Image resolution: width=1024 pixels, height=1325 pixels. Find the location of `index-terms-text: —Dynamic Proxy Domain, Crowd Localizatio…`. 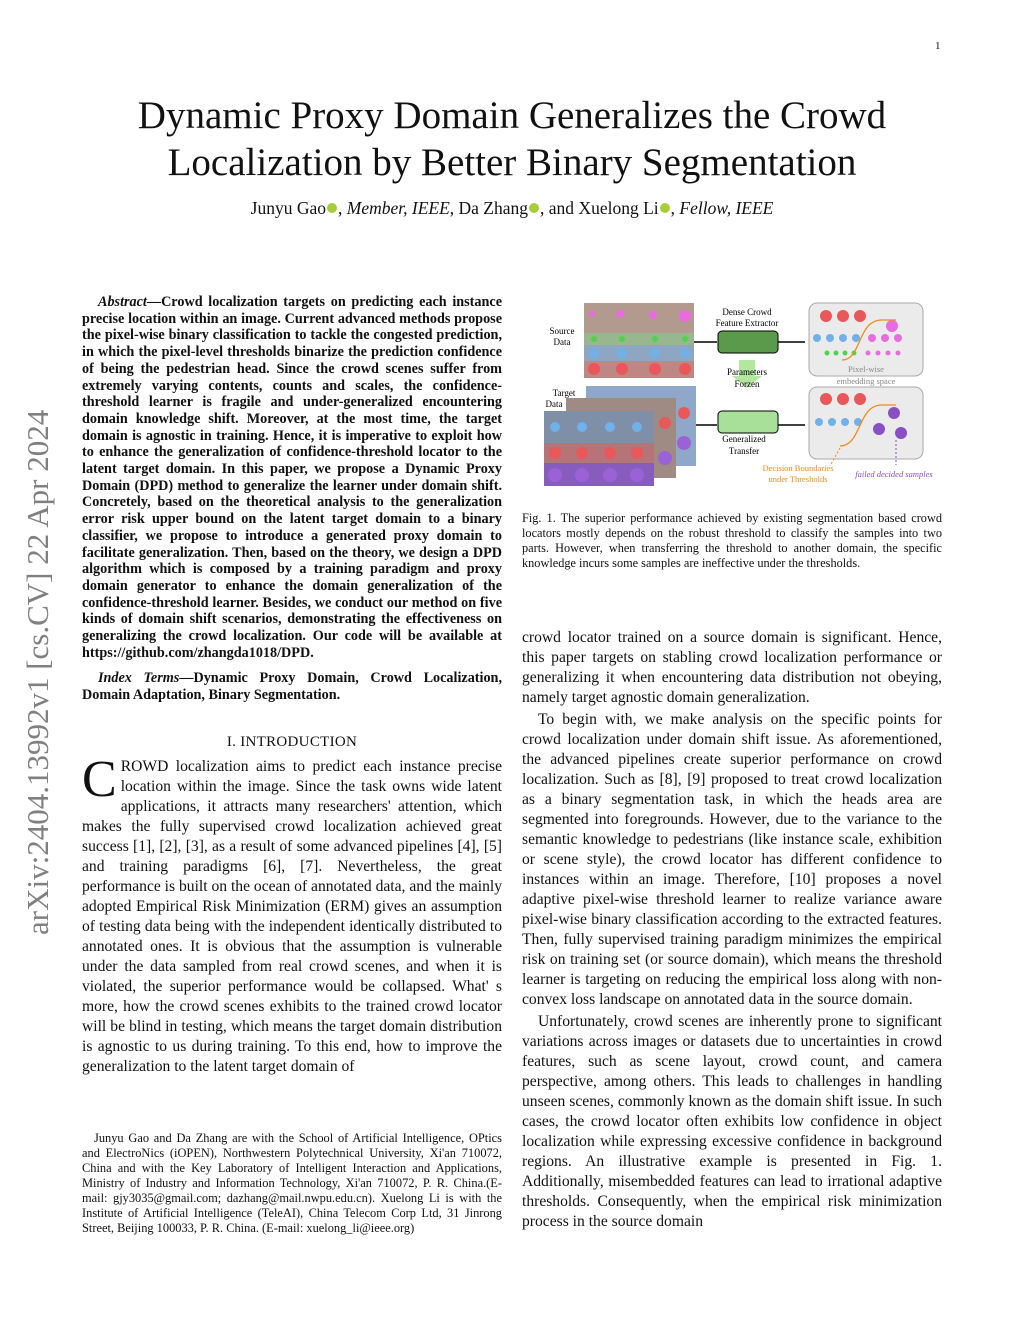

index-terms-text: —Dynamic Proxy Domain, Crowd Localizatio… is located at coordinates (292, 687).